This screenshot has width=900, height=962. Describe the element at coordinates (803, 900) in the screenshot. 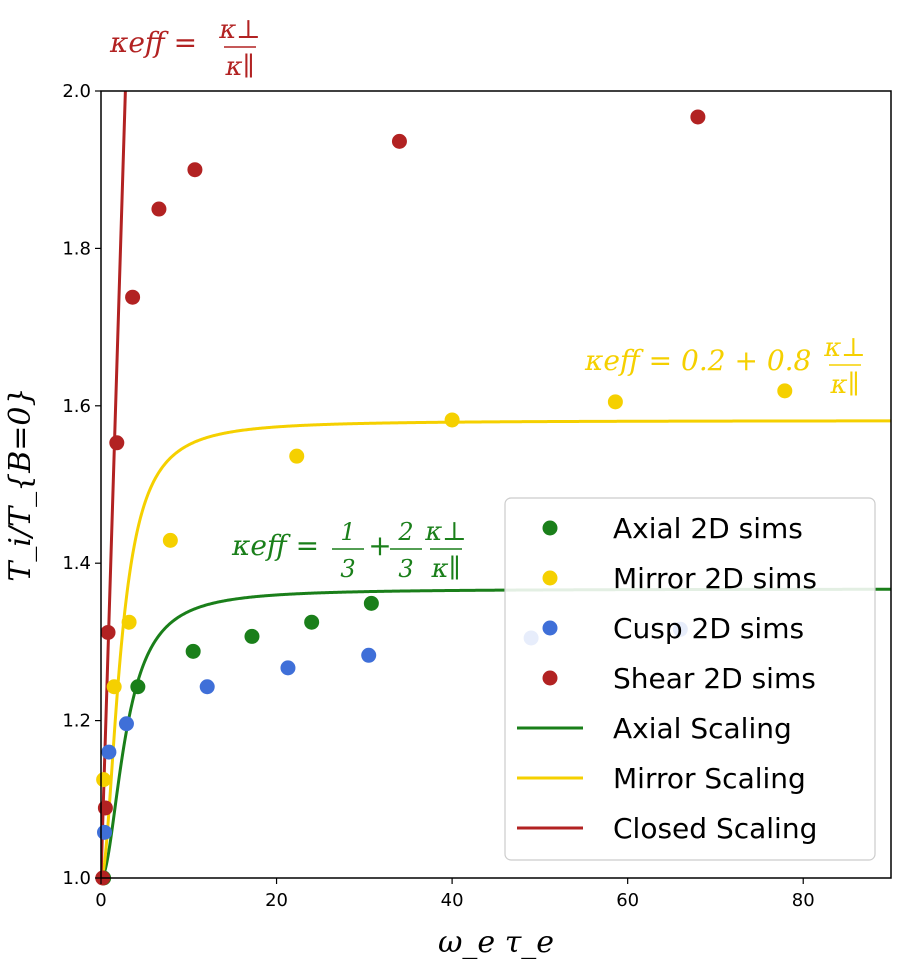

I see `x-tick-label: 80` at that location.